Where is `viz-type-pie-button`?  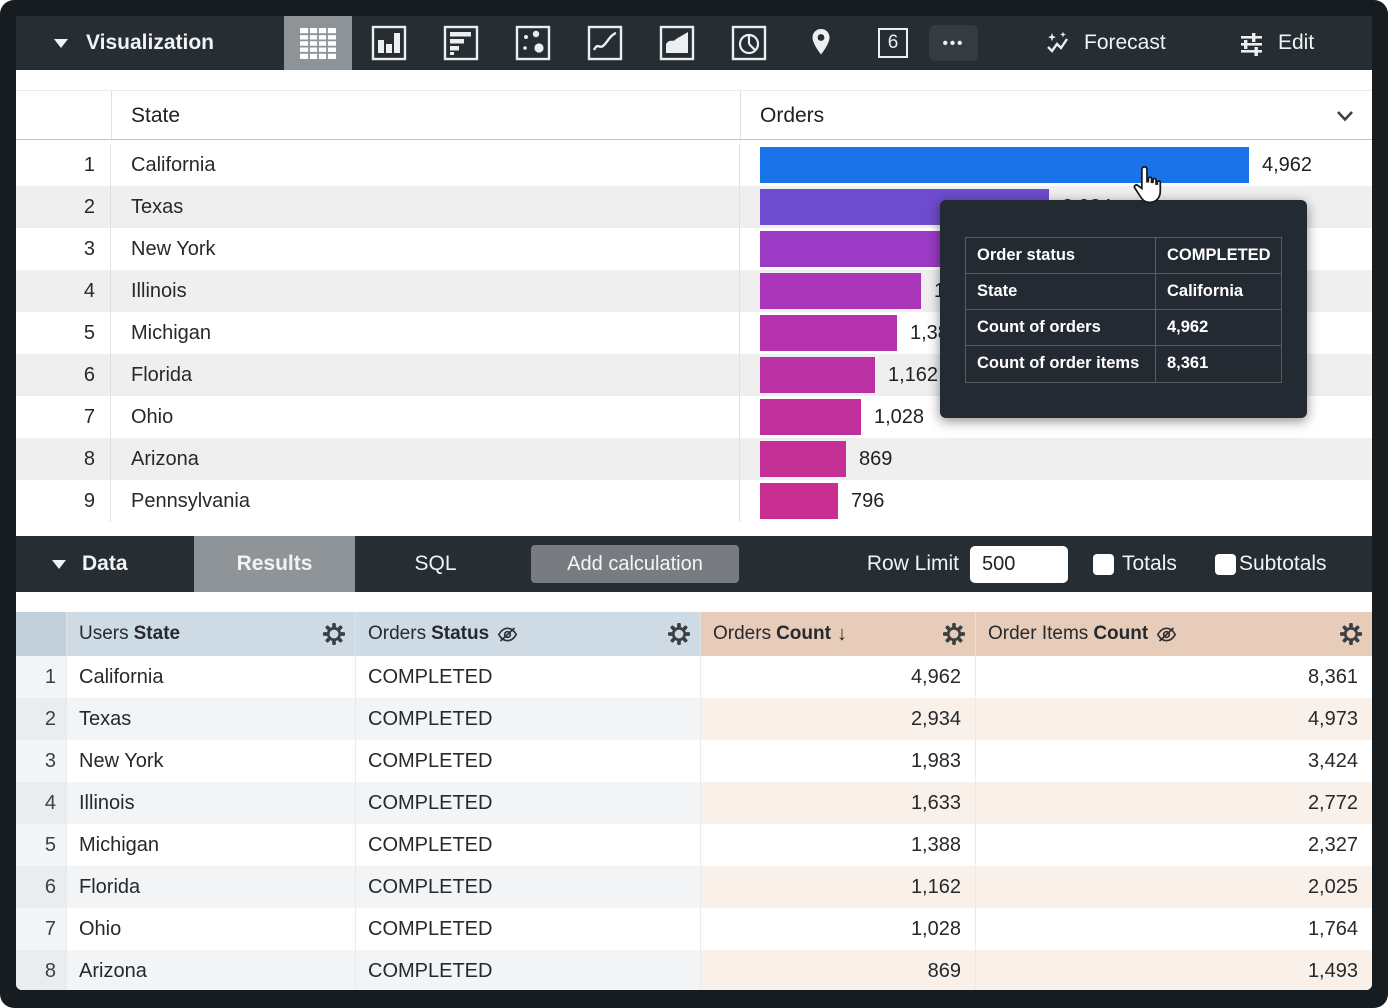
viz-type-pie-button is located at coordinates (749, 43).